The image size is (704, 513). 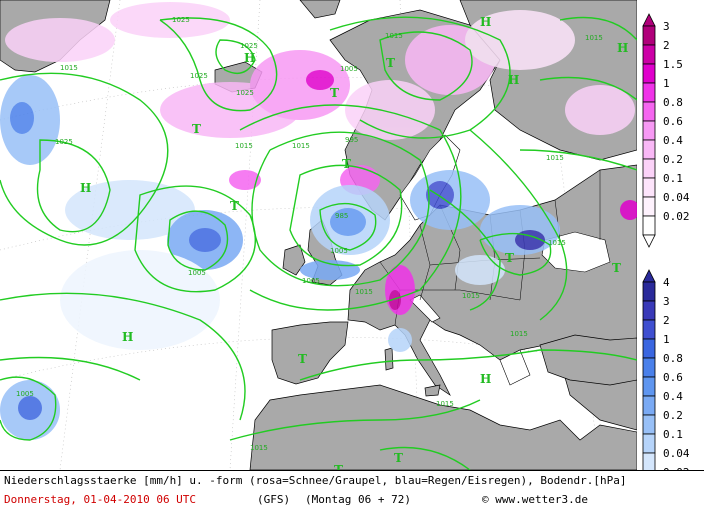 What do you see at coordinates (649, 276) in the screenshot?
I see `rain-top-arrow` at bounding box center [649, 276].